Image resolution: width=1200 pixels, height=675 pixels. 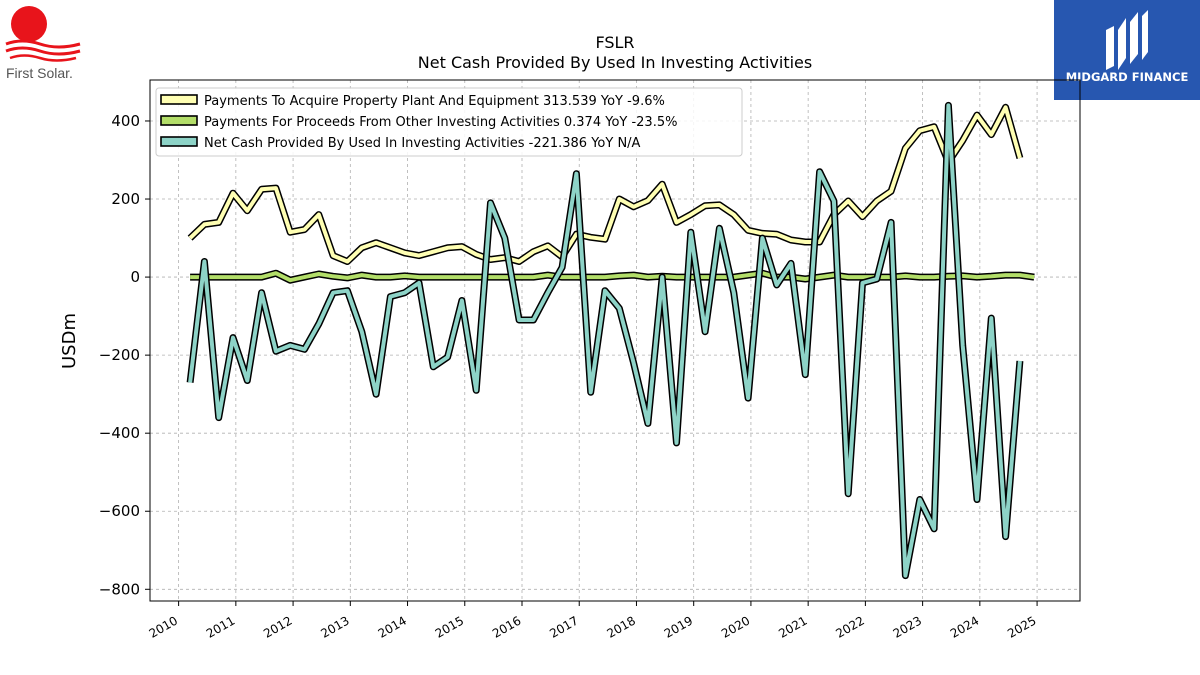 What do you see at coordinates (907, 626) in the screenshot?
I see `x-tick-label: 2023` at bounding box center [907, 626].